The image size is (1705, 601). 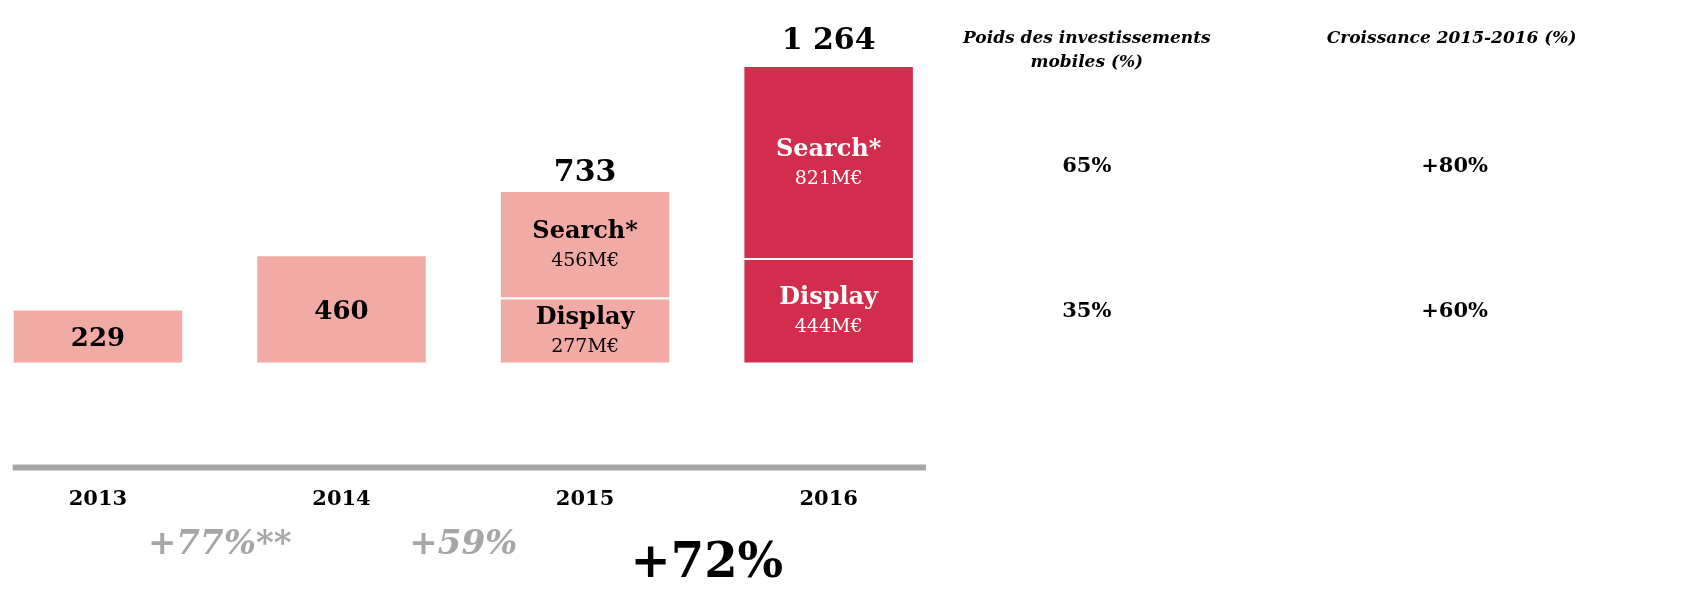 What do you see at coordinates (1087, 310) in the screenshot?
I see `text: 35%` at bounding box center [1087, 310].